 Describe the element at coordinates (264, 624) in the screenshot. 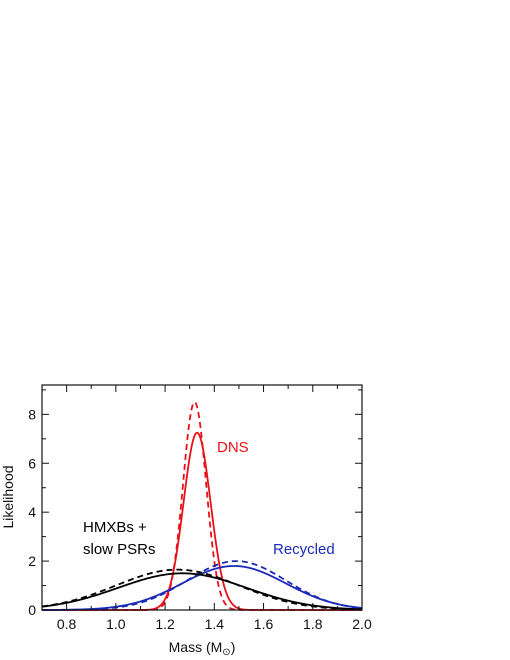

I see `x-tick-label: 1.6` at that location.